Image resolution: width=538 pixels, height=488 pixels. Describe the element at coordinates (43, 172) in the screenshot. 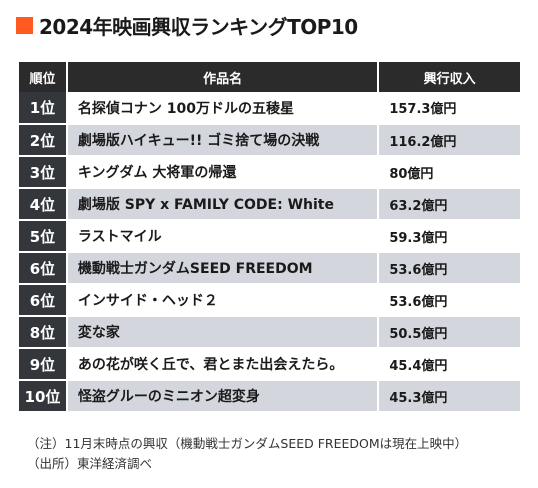

I see `rank-cell: 3位` at that location.